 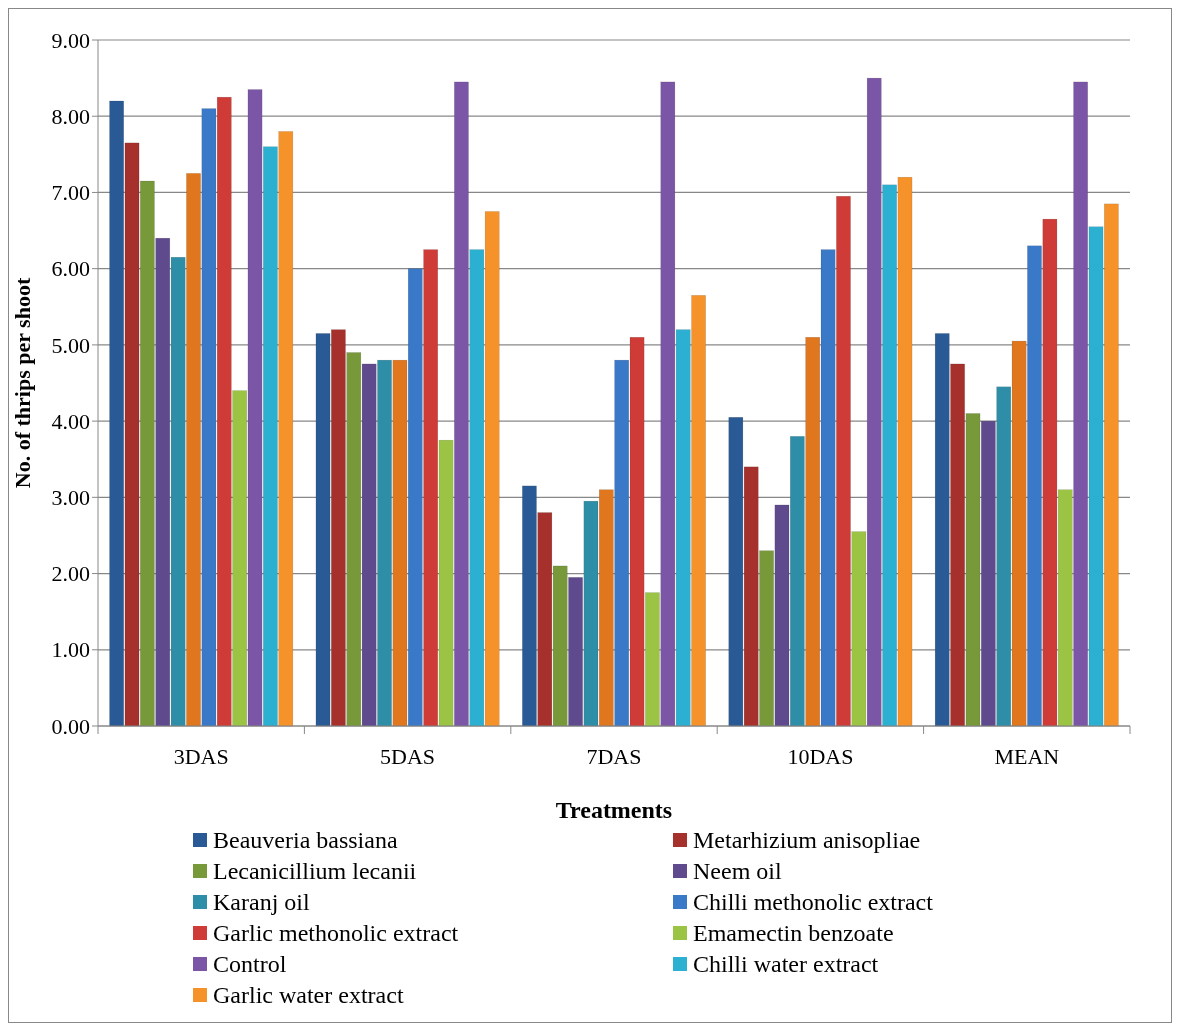 I want to click on legend-label: Emamectin benzoate, so click(x=793, y=933).